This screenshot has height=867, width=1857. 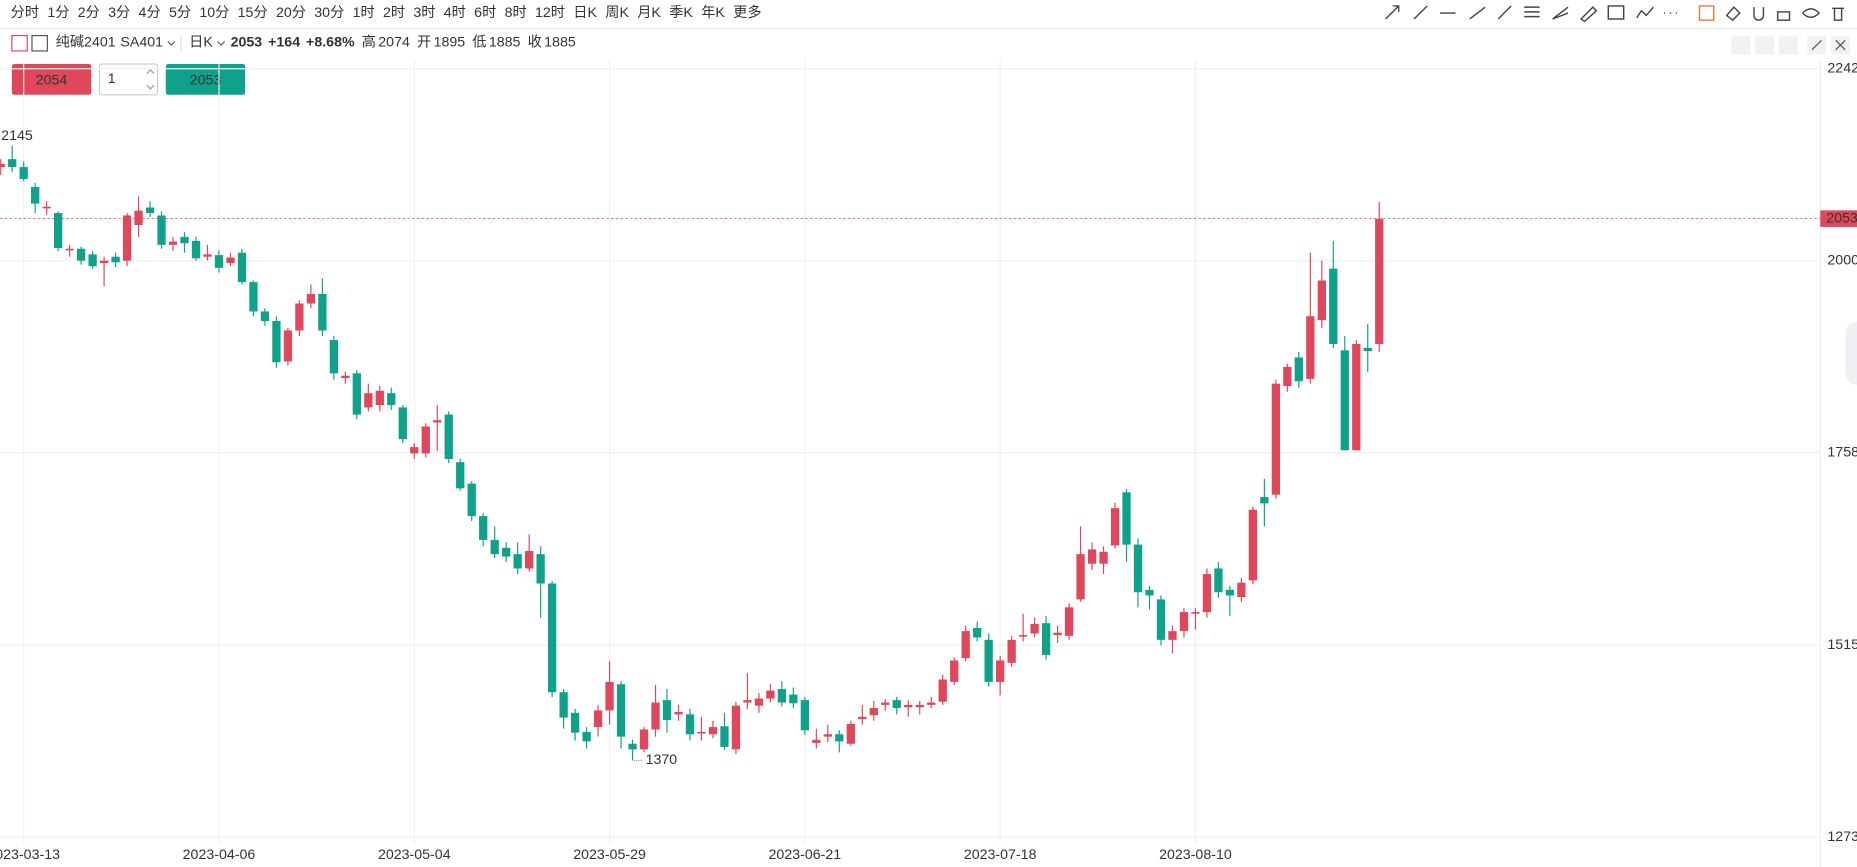 I want to click on period-tab: 日K, so click(x=585, y=13).